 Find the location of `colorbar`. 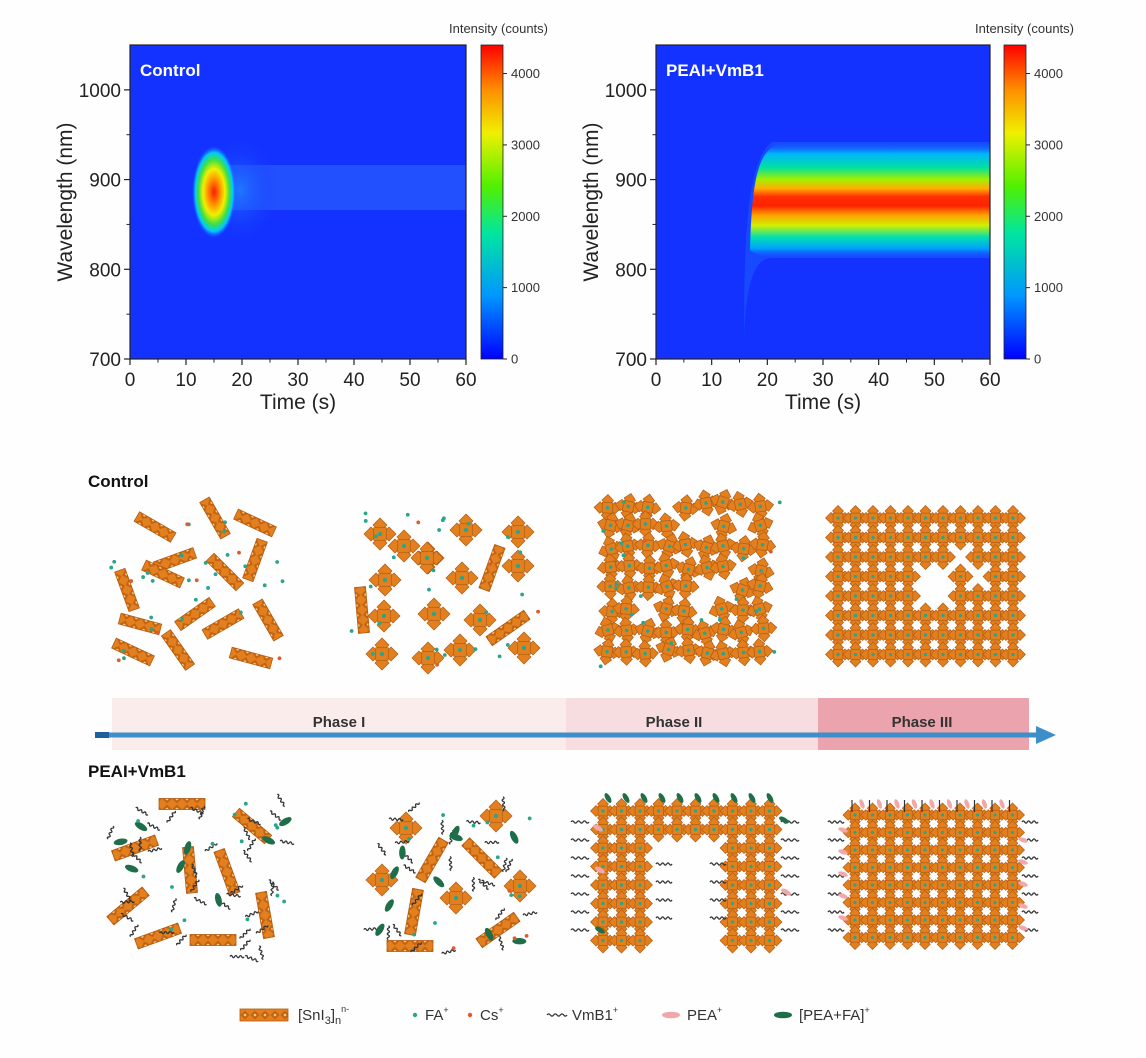

colorbar is located at coordinates (1015, 202).